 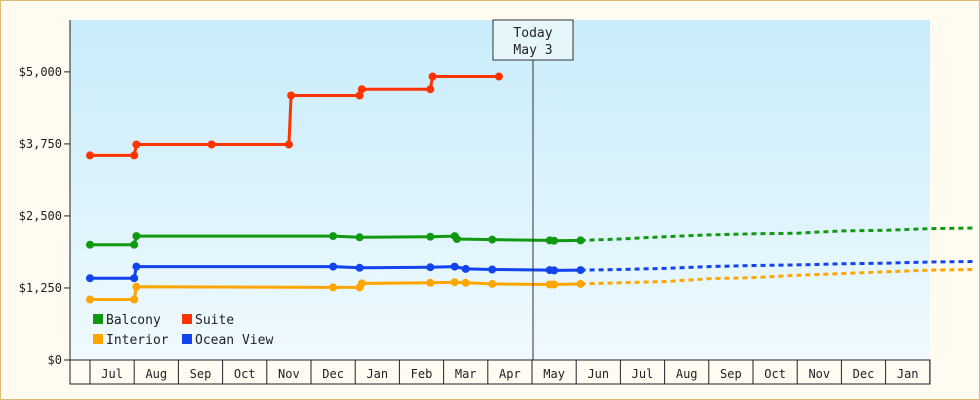 What do you see at coordinates (55, 360) in the screenshot?
I see `y-tick-label: $0` at bounding box center [55, 360].